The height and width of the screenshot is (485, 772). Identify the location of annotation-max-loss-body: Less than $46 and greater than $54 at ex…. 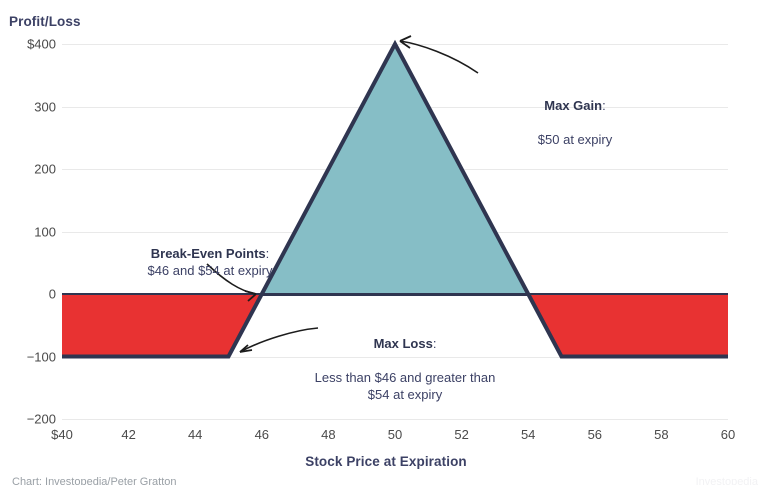
(405, 386).